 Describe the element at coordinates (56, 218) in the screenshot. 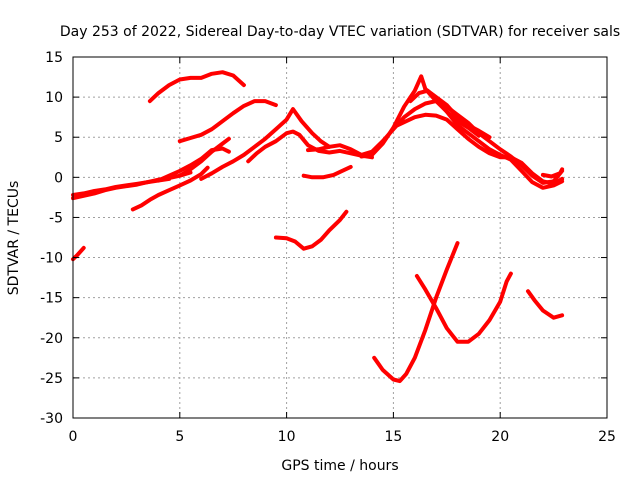

I see `y-tick-label: -5` at that location.